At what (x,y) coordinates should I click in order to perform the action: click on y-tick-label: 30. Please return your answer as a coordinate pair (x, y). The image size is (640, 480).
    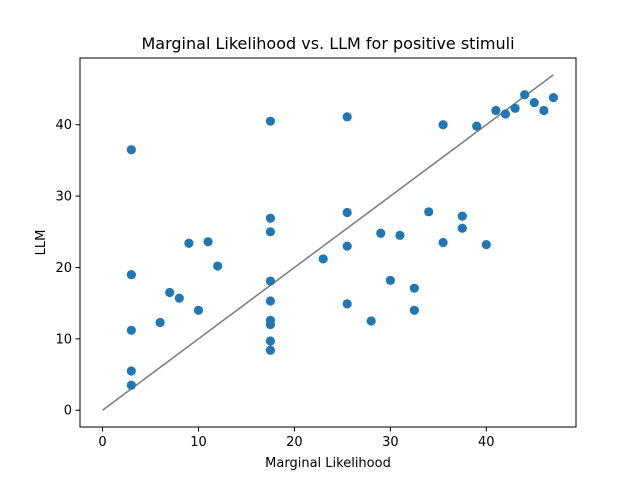
    Looking at the image, I should click on (63, 197).